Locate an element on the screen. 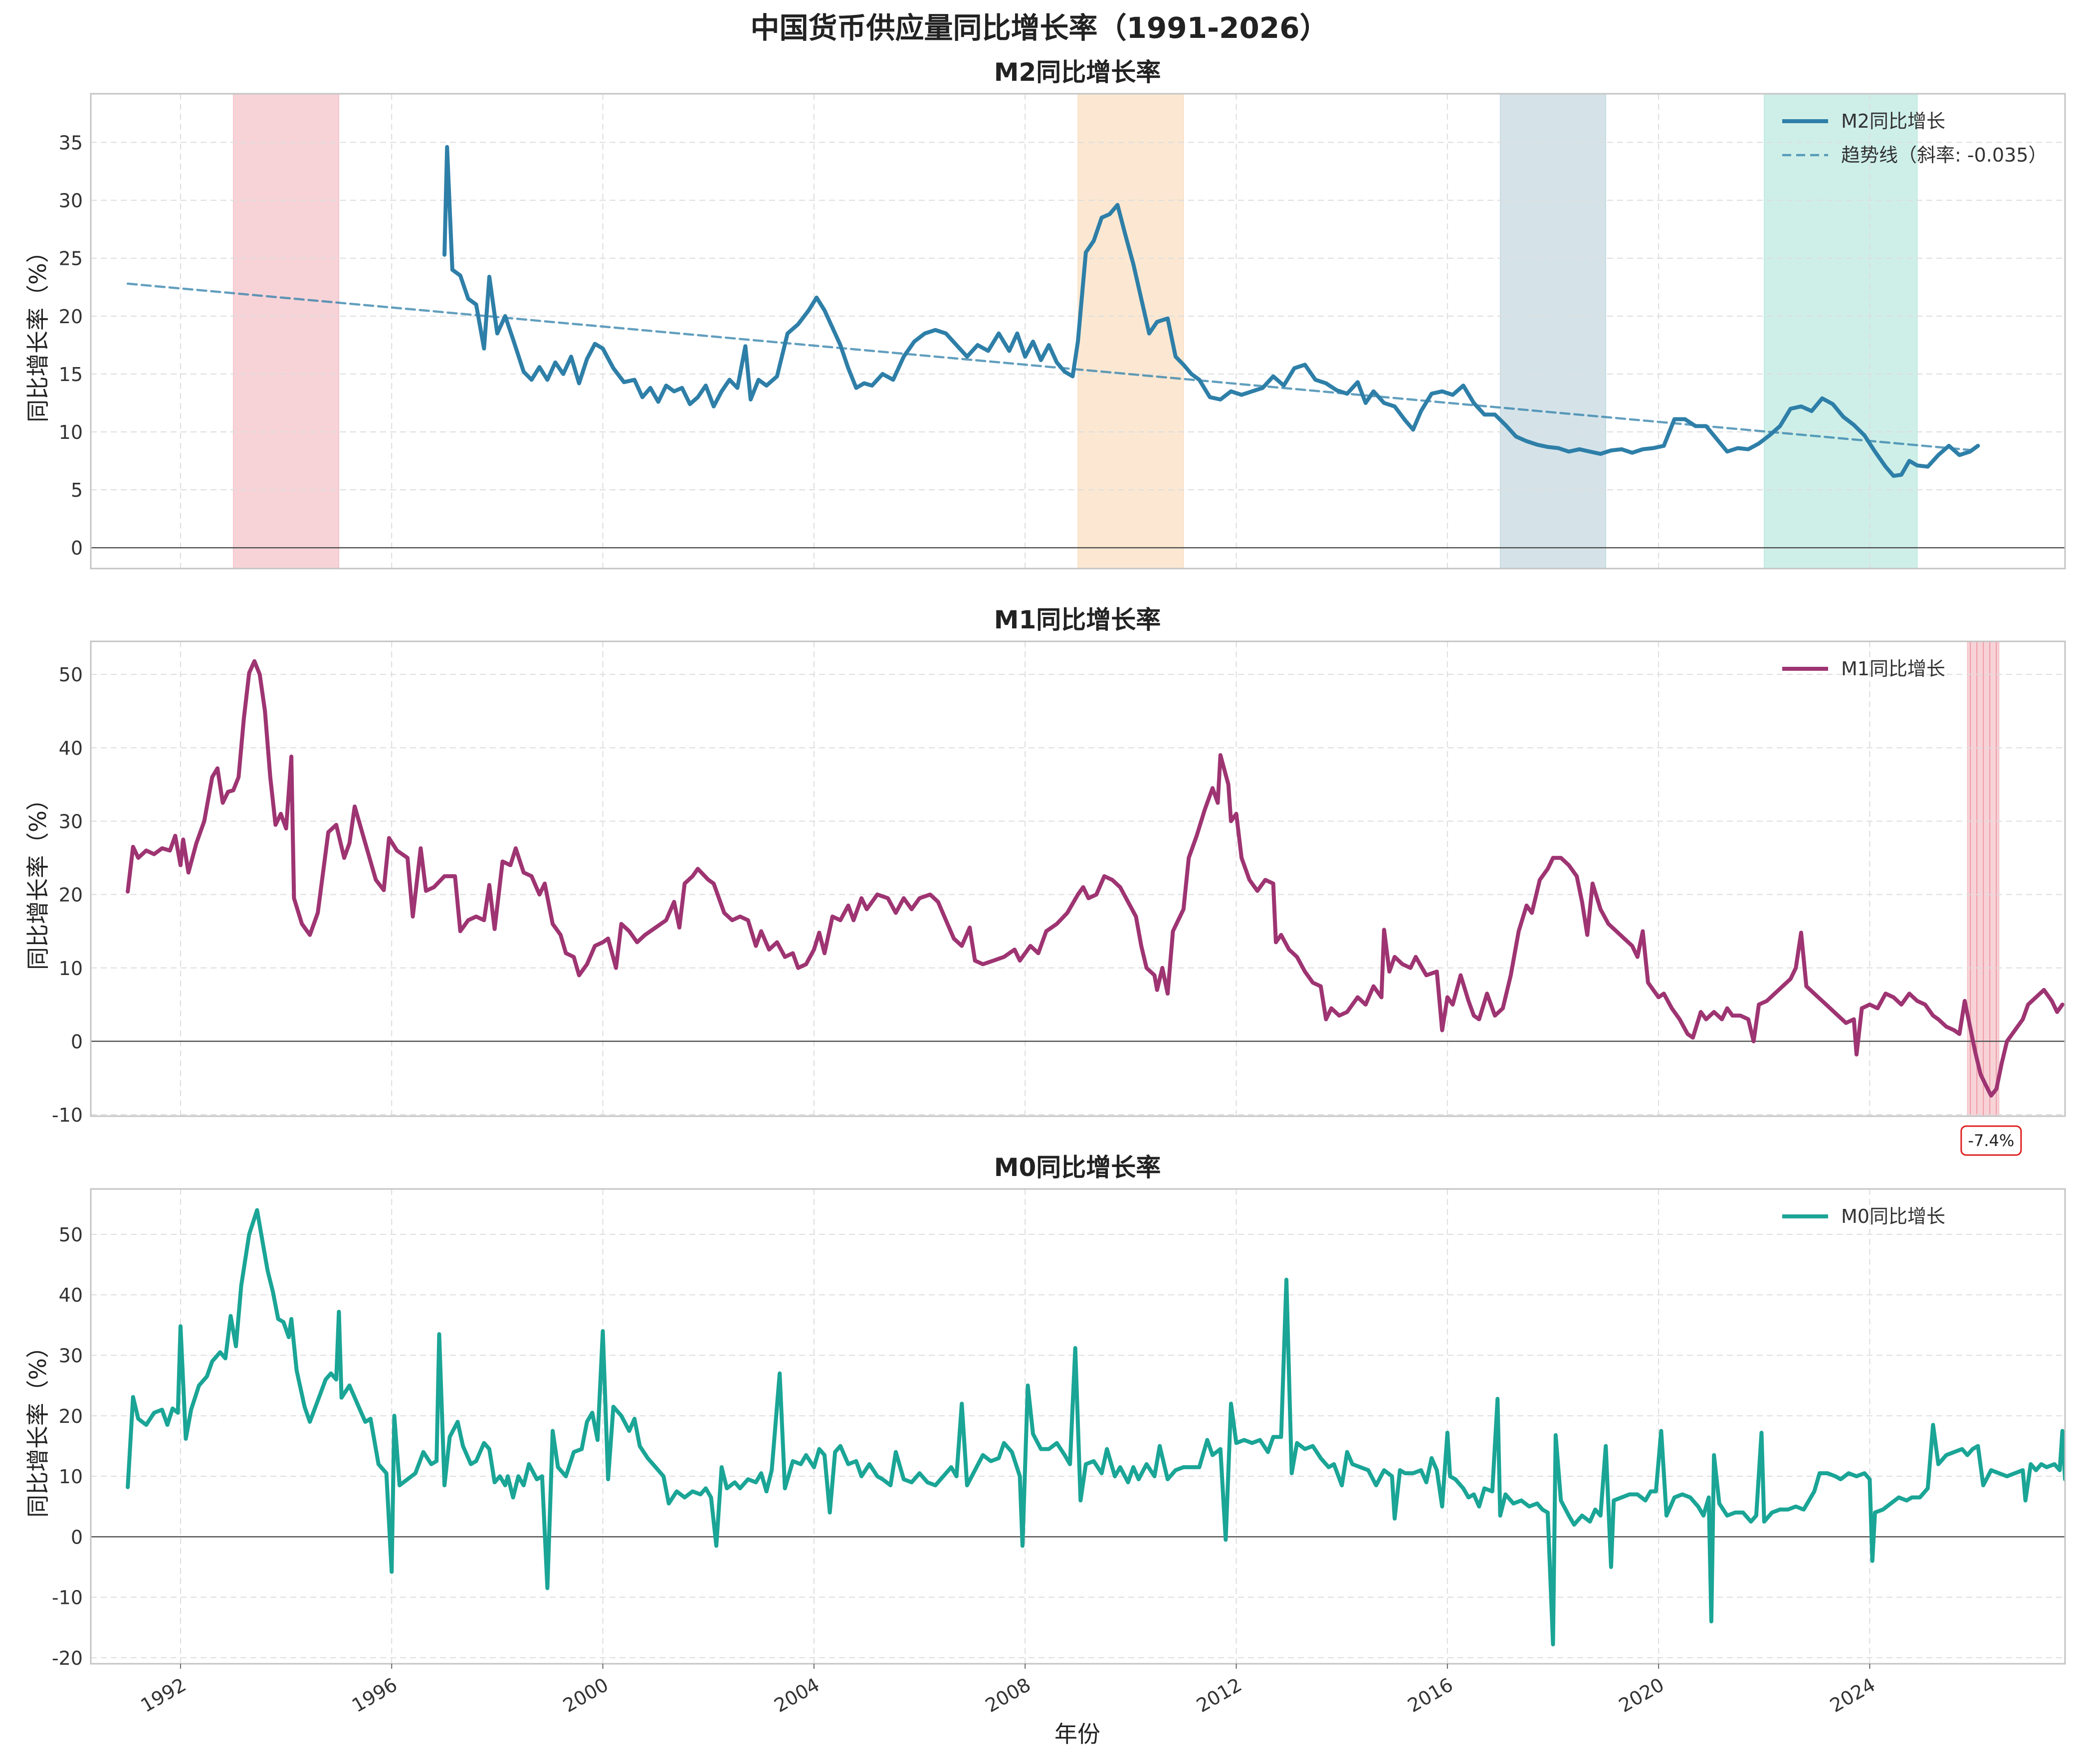  m2-y-tick-label: 20 is located at coordinates (71, 317).